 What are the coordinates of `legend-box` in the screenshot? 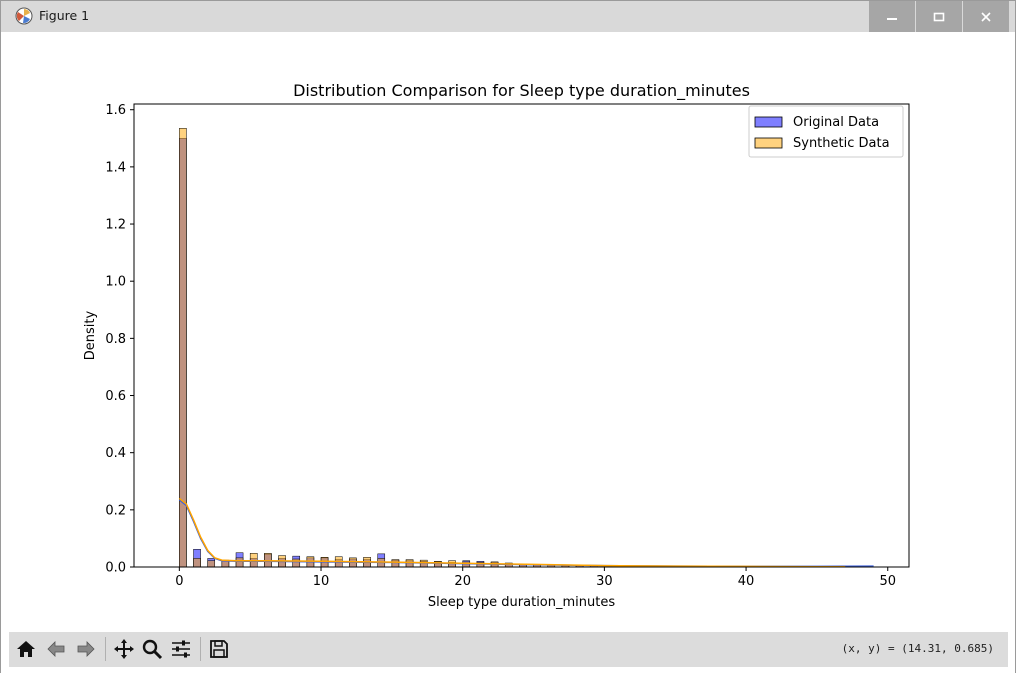 It's located at (826, 131).